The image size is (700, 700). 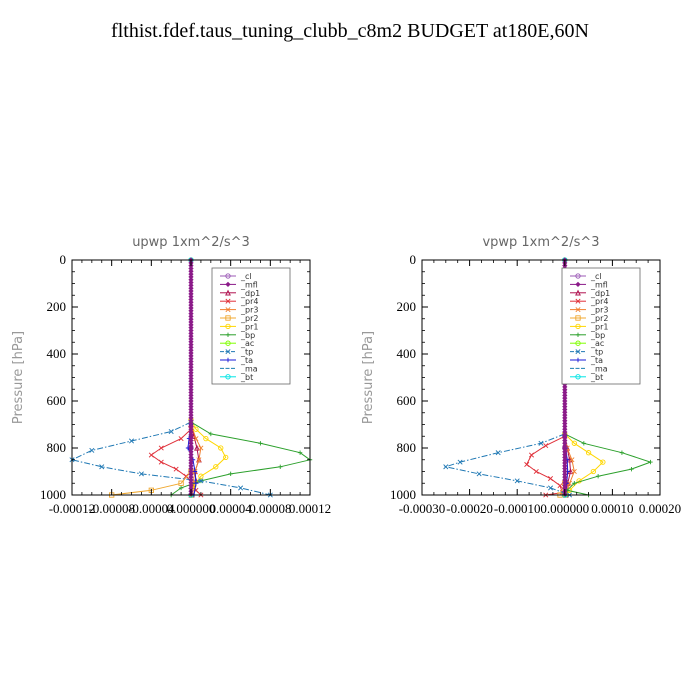 What do you see at coordinates (72, 508) in the screenshot?
I see `x-tick-label: -0.00012` at bounding box center [72, 508].